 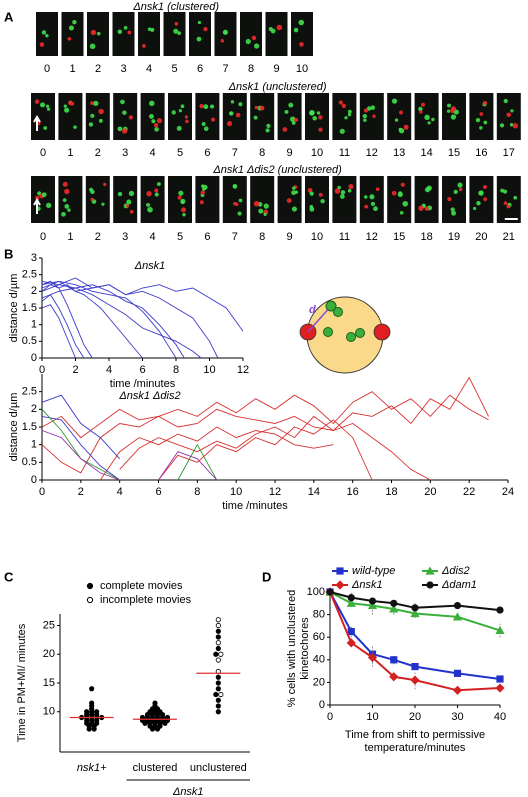 What do you see at coordinates (399, 237) in the screenshot?
I see `frame-label: 15` at bounding box center [399, 237].